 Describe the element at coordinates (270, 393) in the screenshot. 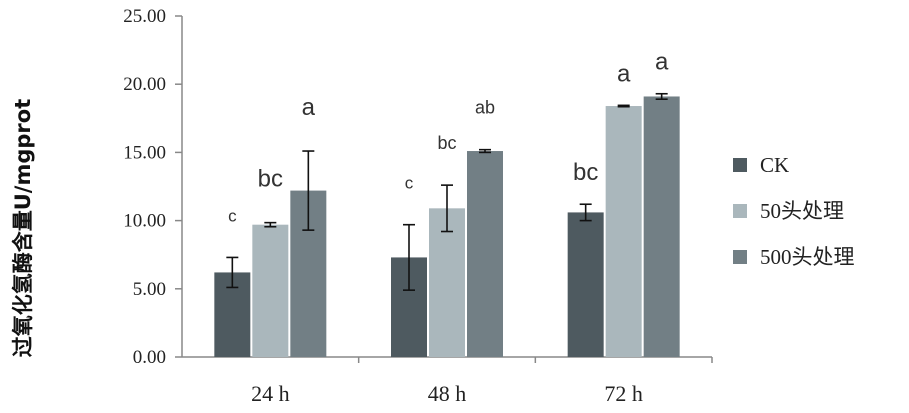

I see `x-tick-label: 24 h` at that location.